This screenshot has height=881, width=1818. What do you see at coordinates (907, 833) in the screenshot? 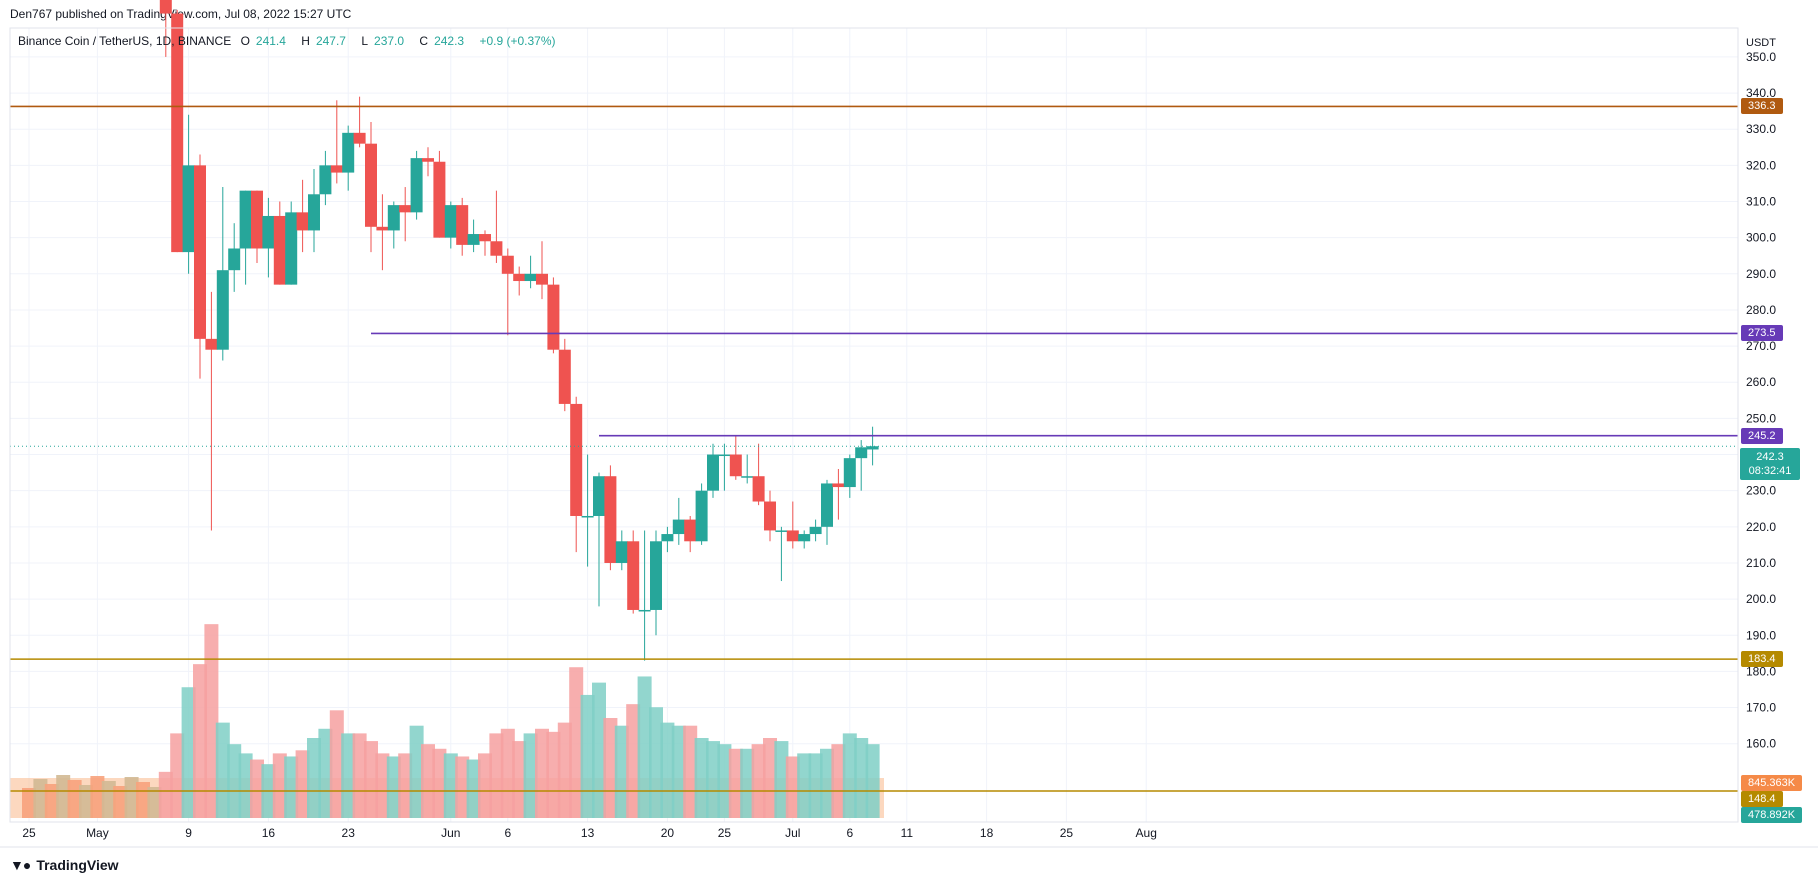
I see `x-tick-label: 11` at bounding box center [907, 833].